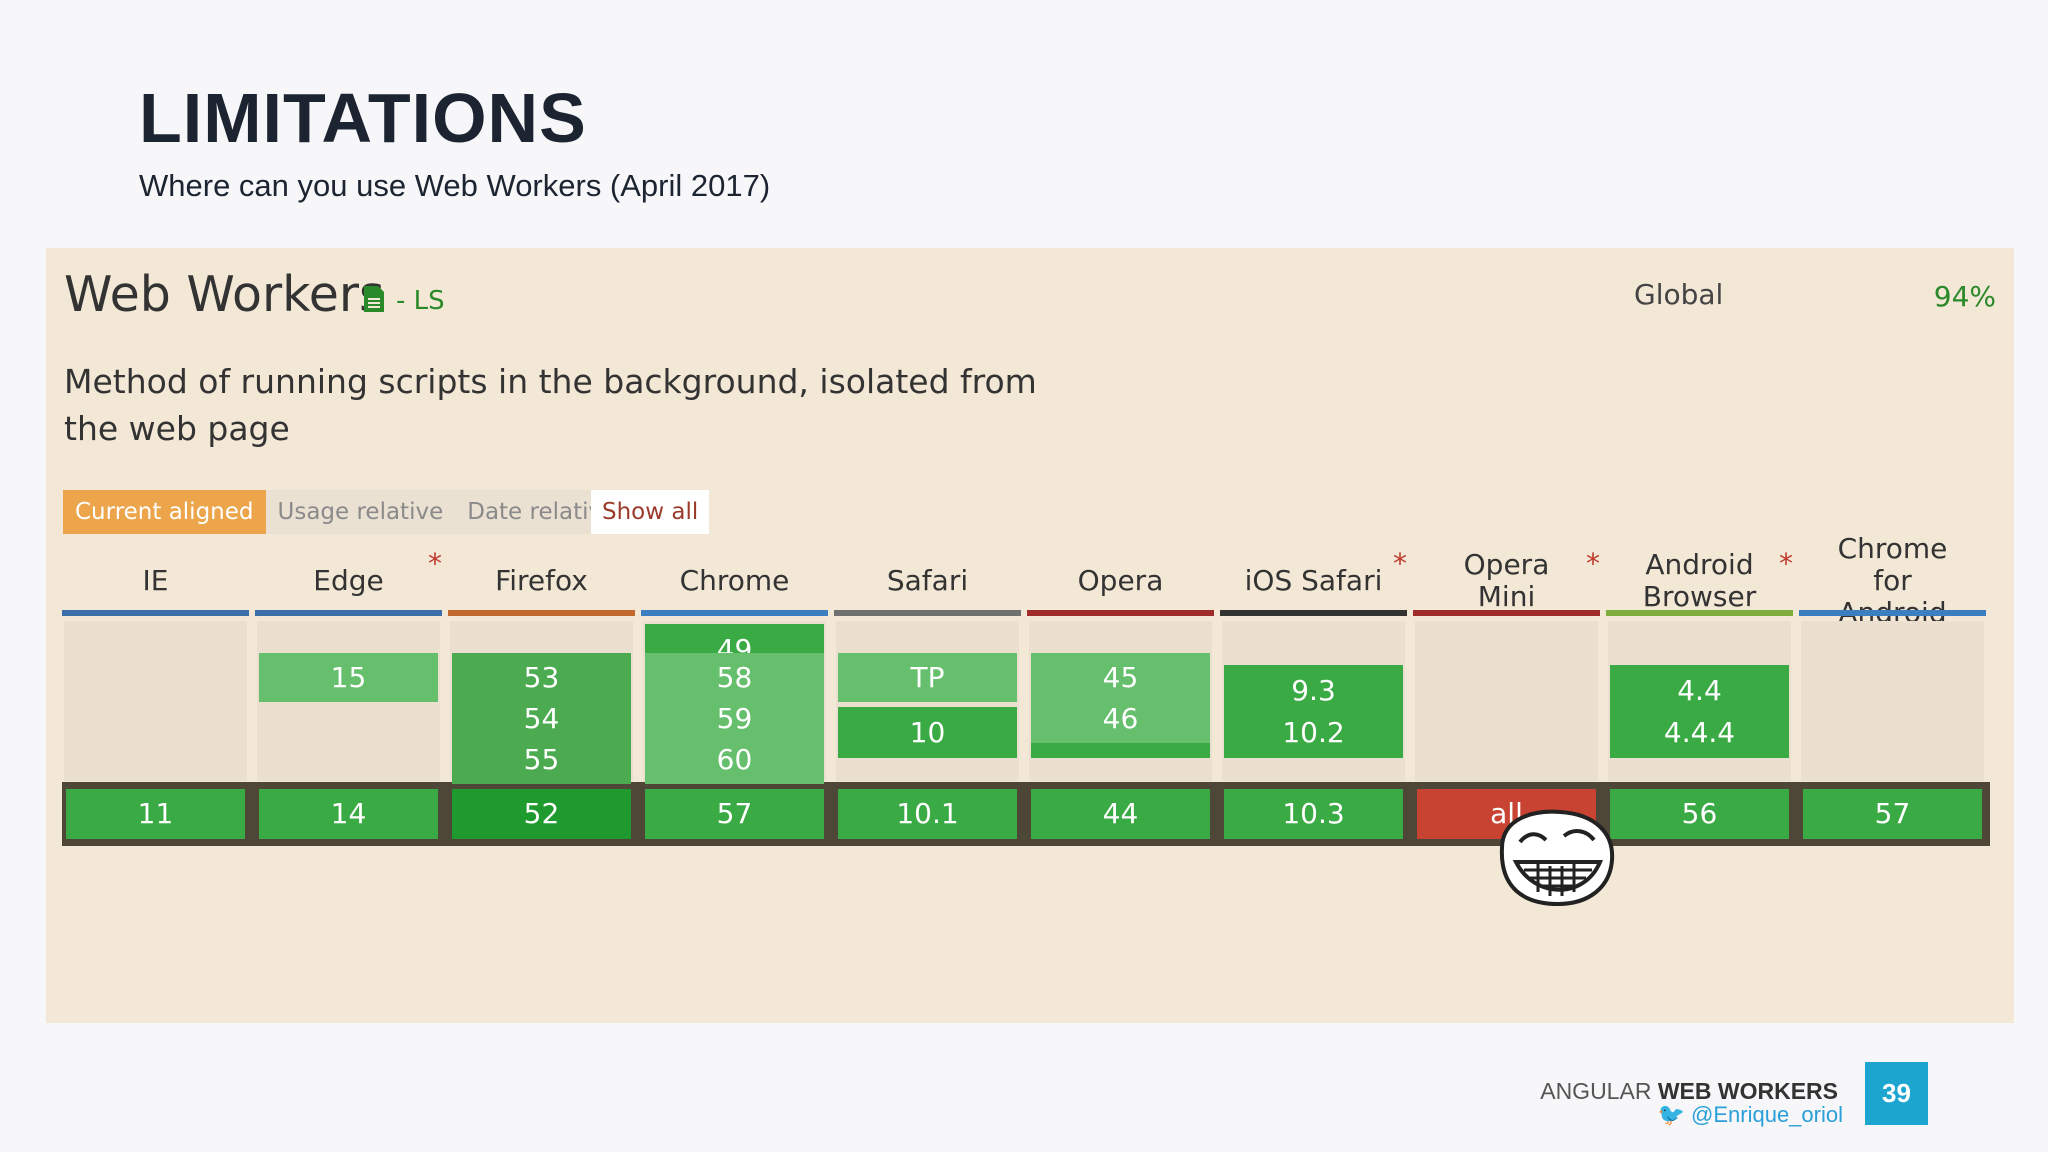 This screenshot has height=1152, width=2048. I want to click on footer-twitter-handle: 🐦 @Enrique_oriol, so click(1750, 1114).